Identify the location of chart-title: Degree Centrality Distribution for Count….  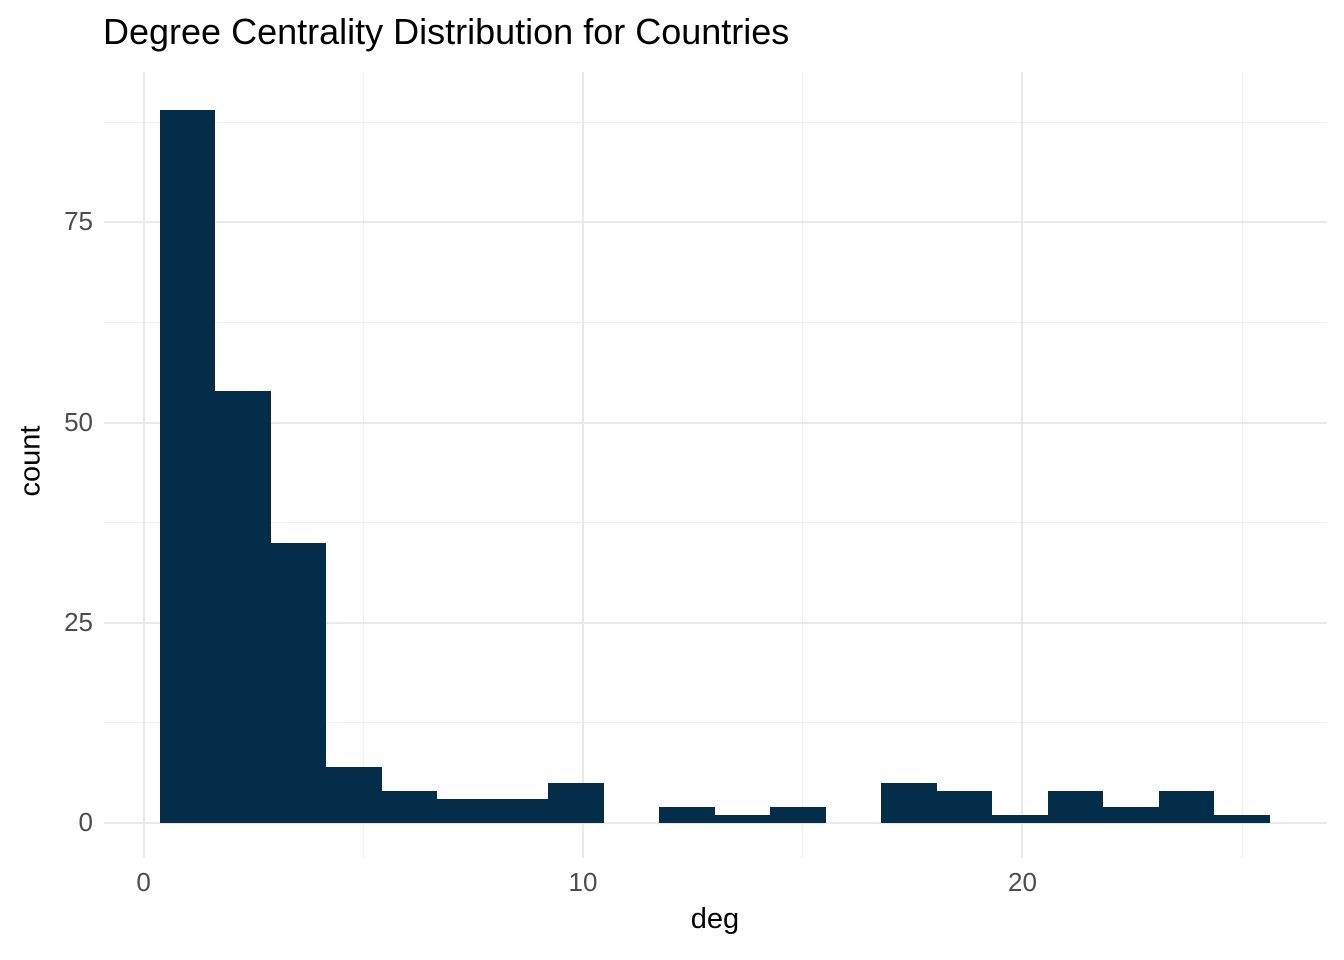
(446, 31).